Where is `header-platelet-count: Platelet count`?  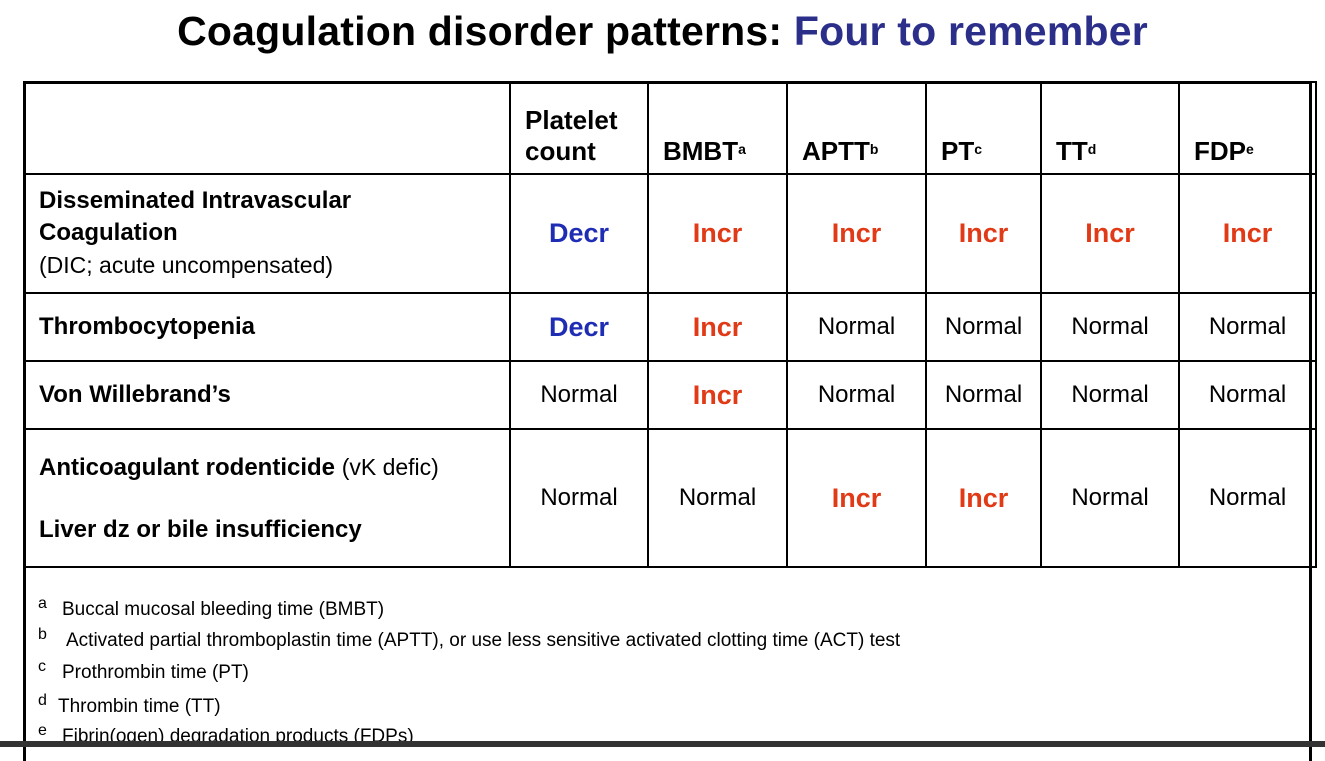 header-platelet-count: Platelet count is located at coordinates (579, 128).